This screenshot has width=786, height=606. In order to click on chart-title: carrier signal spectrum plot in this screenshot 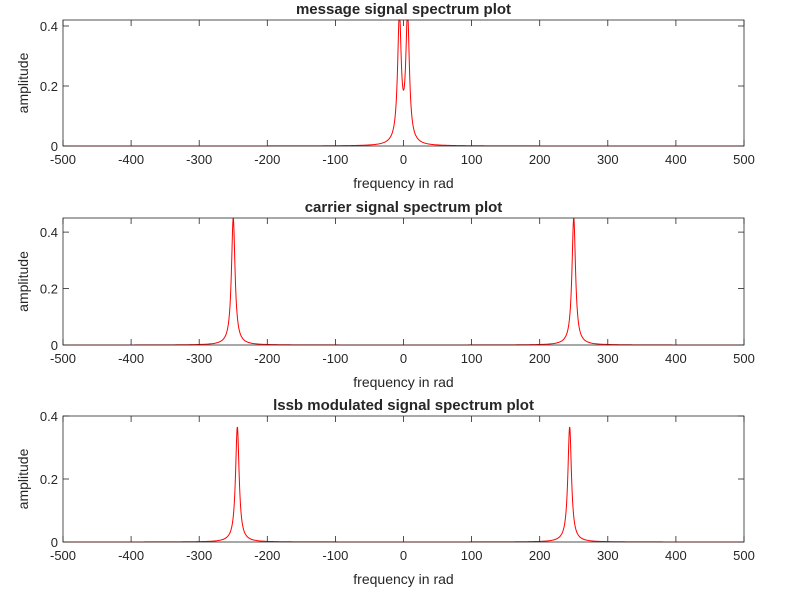, I will do `click(404, 207)`.